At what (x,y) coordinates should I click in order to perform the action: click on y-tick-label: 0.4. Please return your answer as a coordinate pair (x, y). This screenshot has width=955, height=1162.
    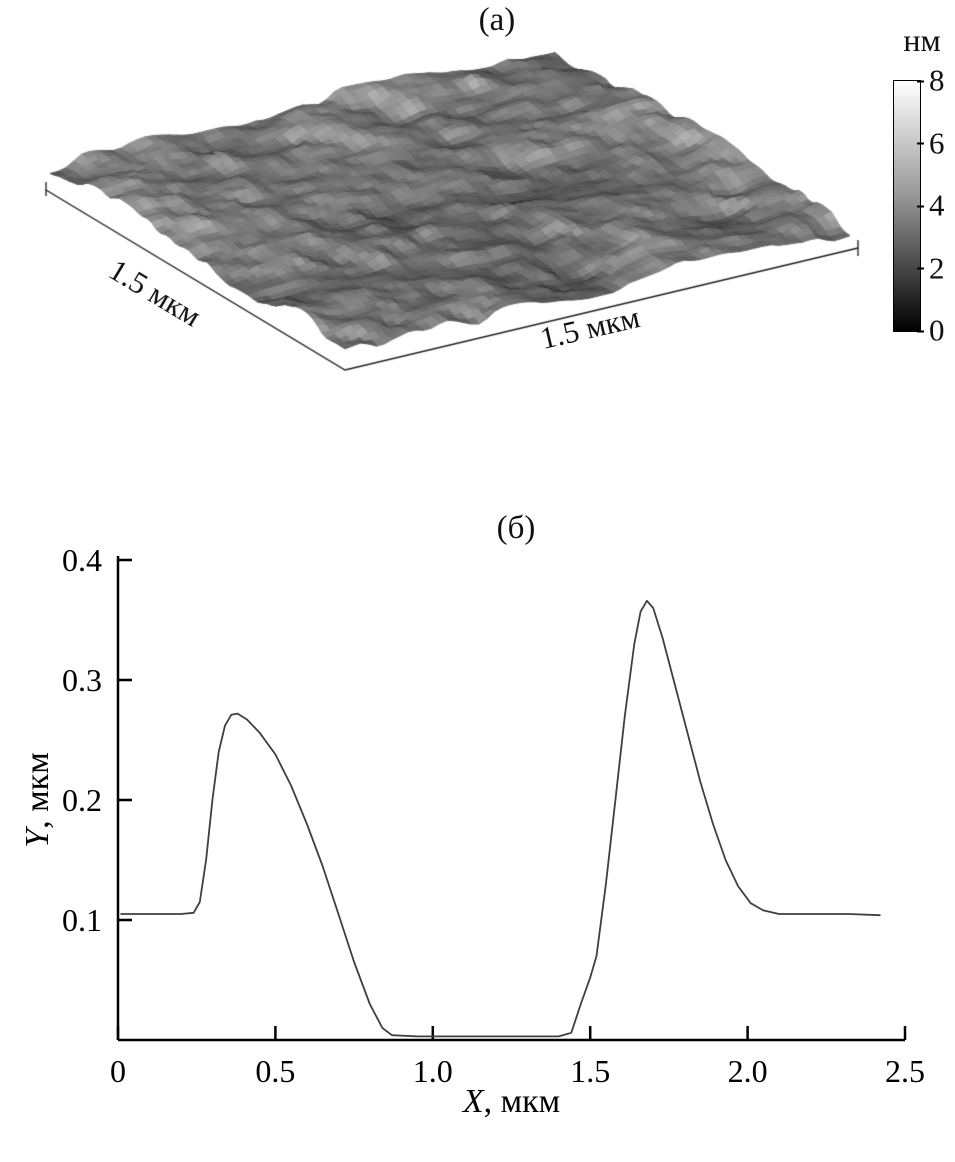
    Looking at the image, I should click on (82, 560).